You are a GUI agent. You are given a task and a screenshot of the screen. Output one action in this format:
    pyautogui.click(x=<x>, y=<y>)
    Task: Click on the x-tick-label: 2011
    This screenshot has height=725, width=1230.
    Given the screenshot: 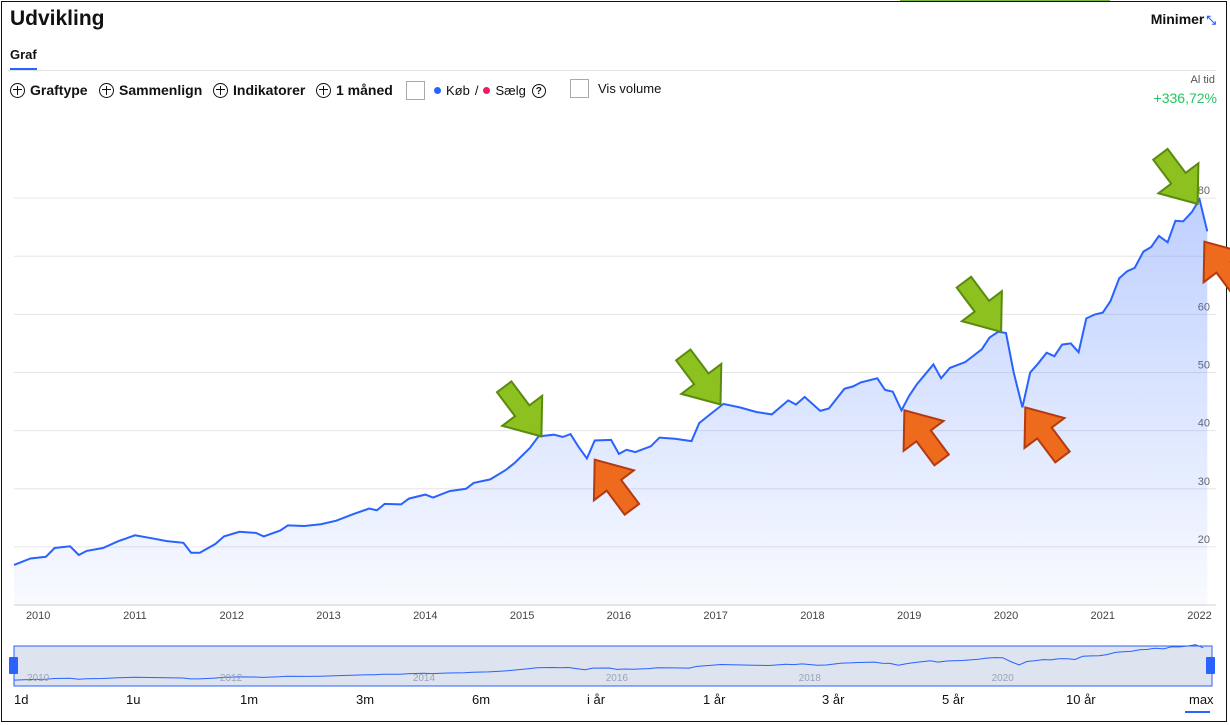 What is the action you would take?
    pyautogui.click(x=135, y=616)
    